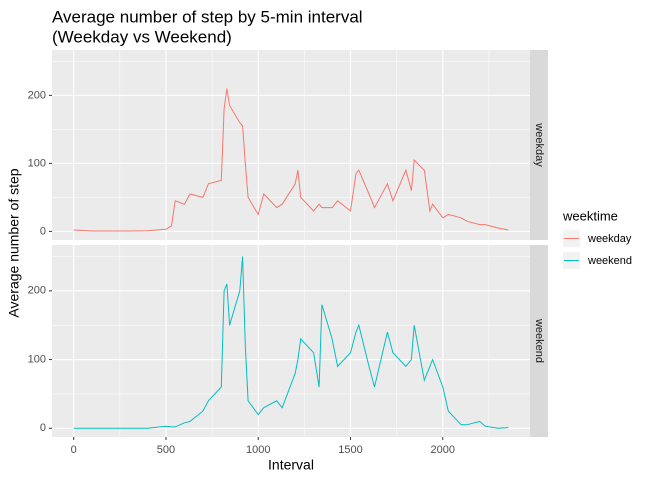  Describe the element at coordinates (590, 215) in the screenshot. I see `legend-title: weektime` at that location.